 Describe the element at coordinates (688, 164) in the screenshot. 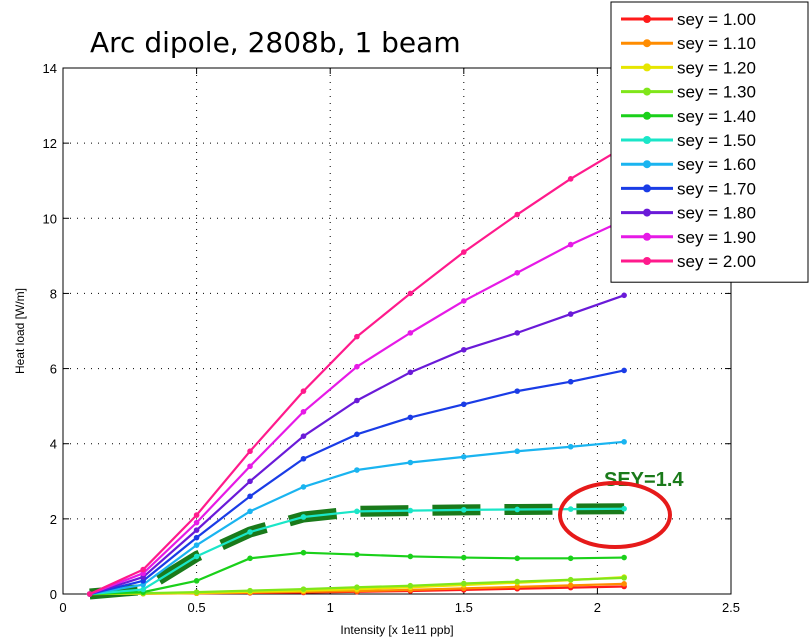

I see `legend-item: sey = 1.60` at that location.